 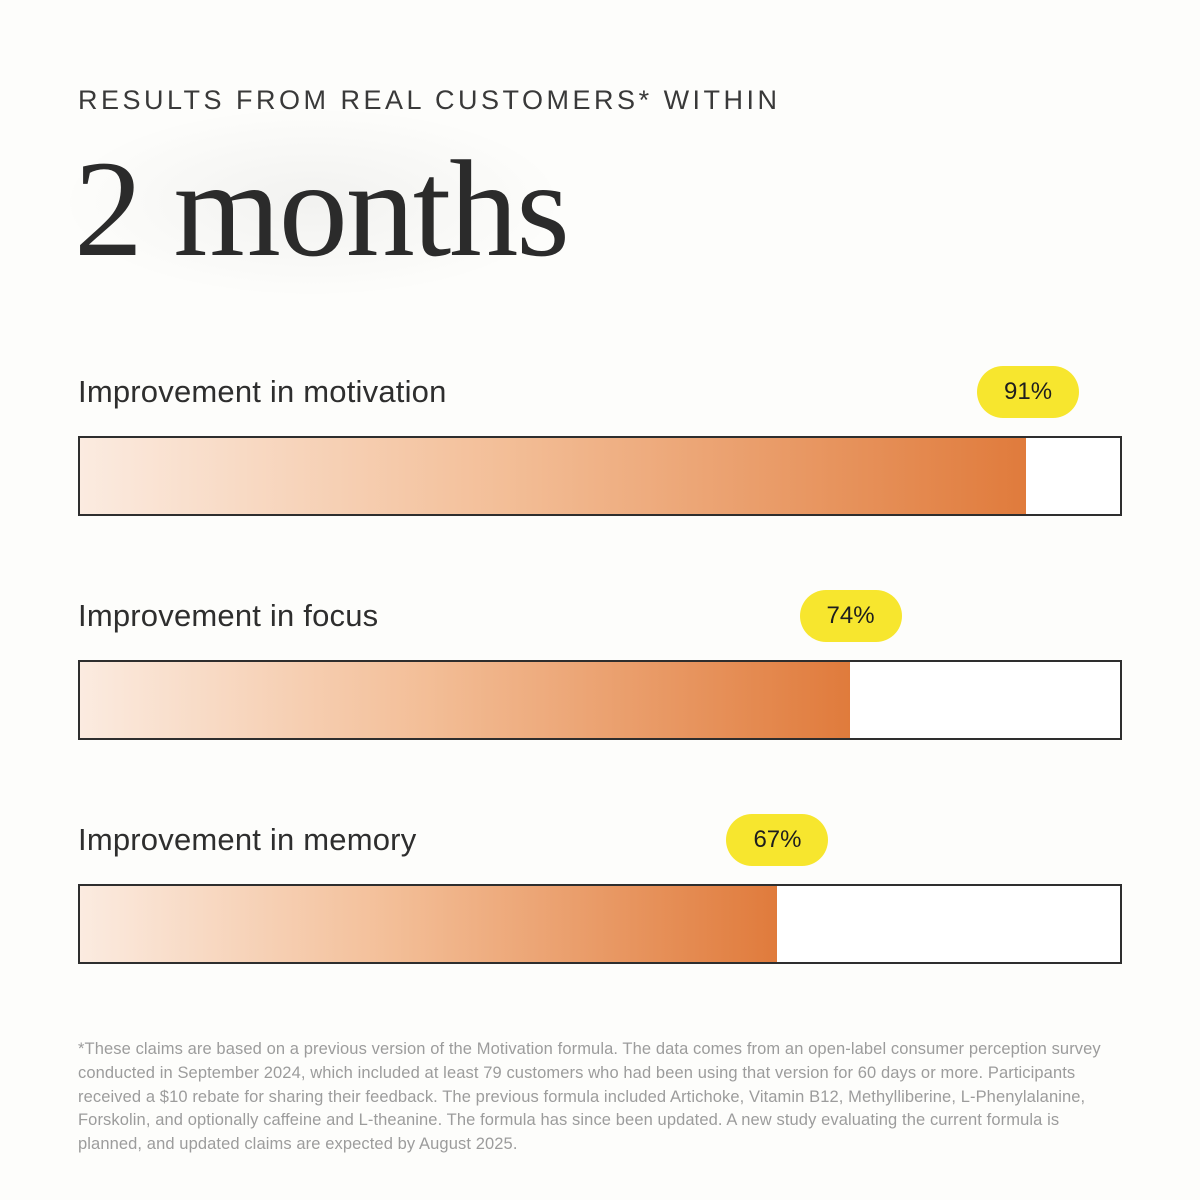 I want to click on metric-header: Improvement in memory 67%, so click(x=600, y=839).